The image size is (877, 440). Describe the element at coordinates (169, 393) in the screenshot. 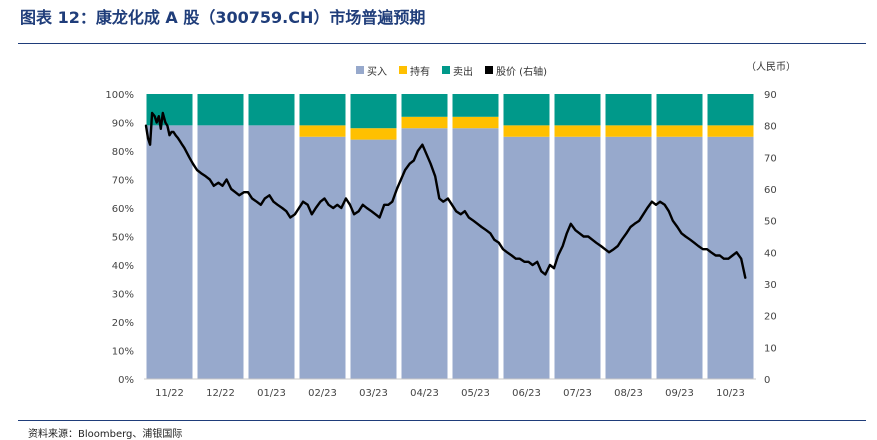

I see `x-tick-label-0: 11/22` at that location.